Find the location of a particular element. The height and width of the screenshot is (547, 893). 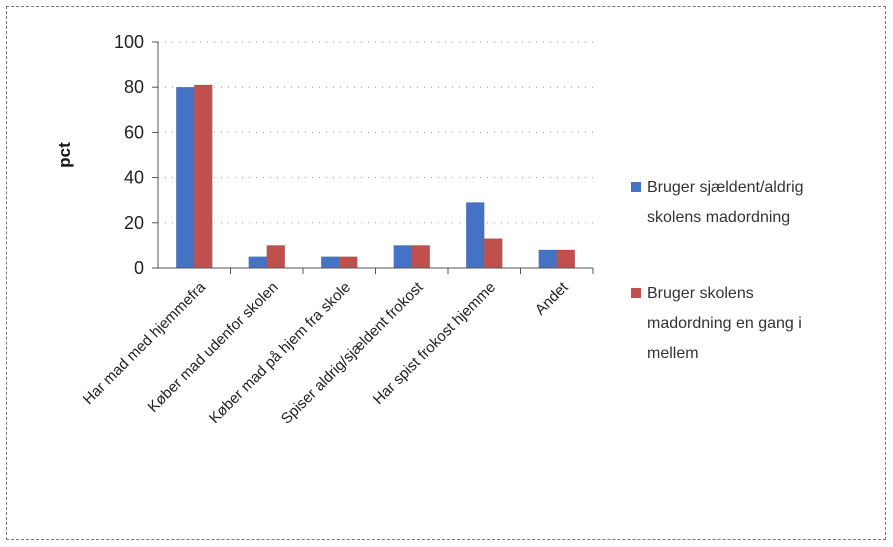

x-category-label: Spiser aldrig/sjældent frokost is located at coordinates (352, 352).